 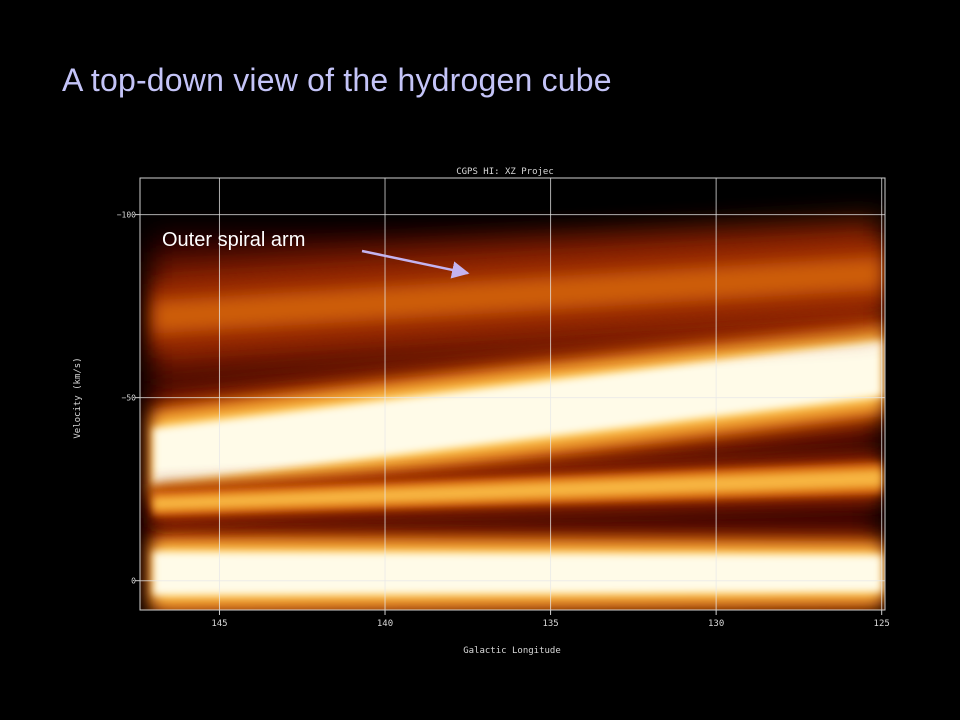 What do you see at coordinates (233, 240) in the screenshot?
I see `annotation-label: Outer spiral arm` at bounding box center [233, 240].